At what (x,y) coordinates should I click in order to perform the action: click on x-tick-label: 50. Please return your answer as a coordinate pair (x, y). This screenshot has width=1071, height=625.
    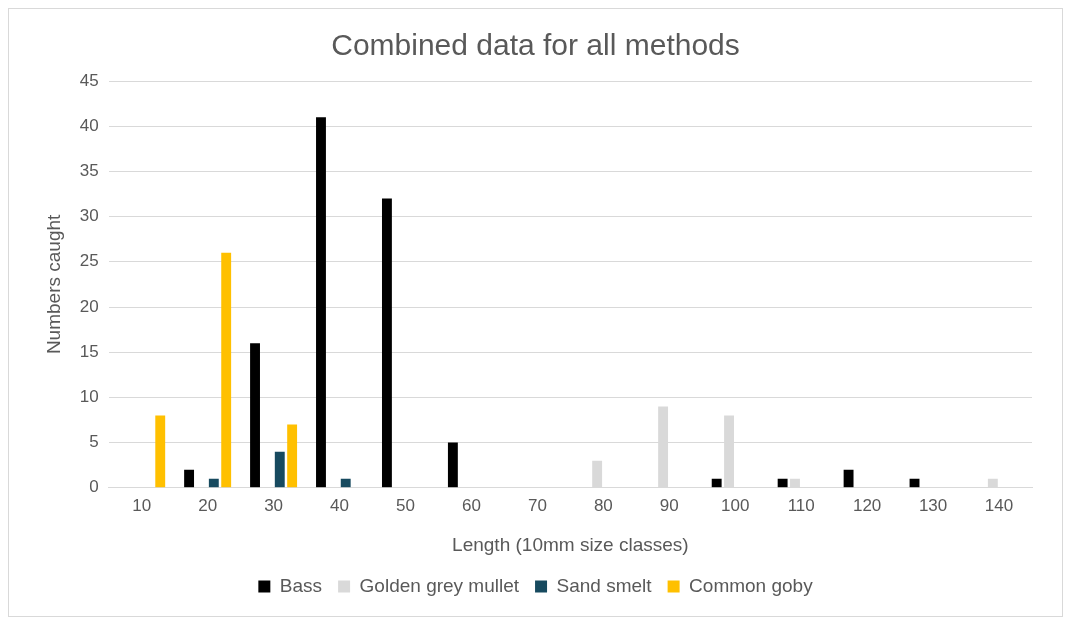
    Looking at the image, I should click on (405, 505).